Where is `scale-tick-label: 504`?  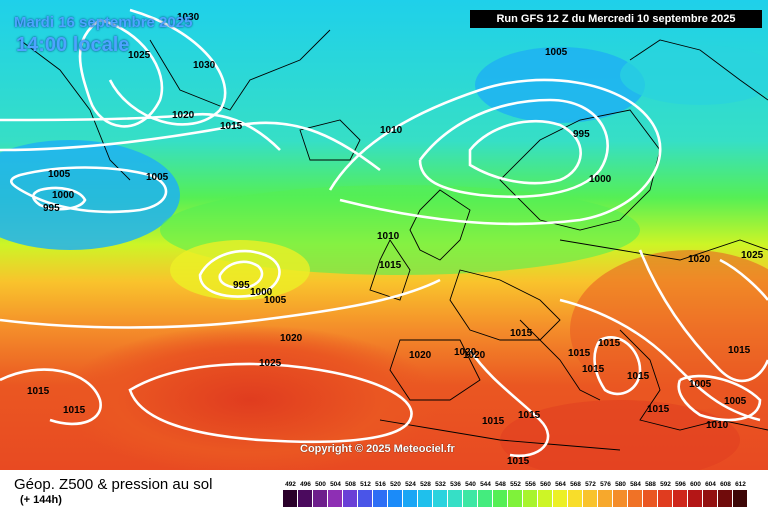 scale-tick-label: 504 is located at coordinates (335, 484).